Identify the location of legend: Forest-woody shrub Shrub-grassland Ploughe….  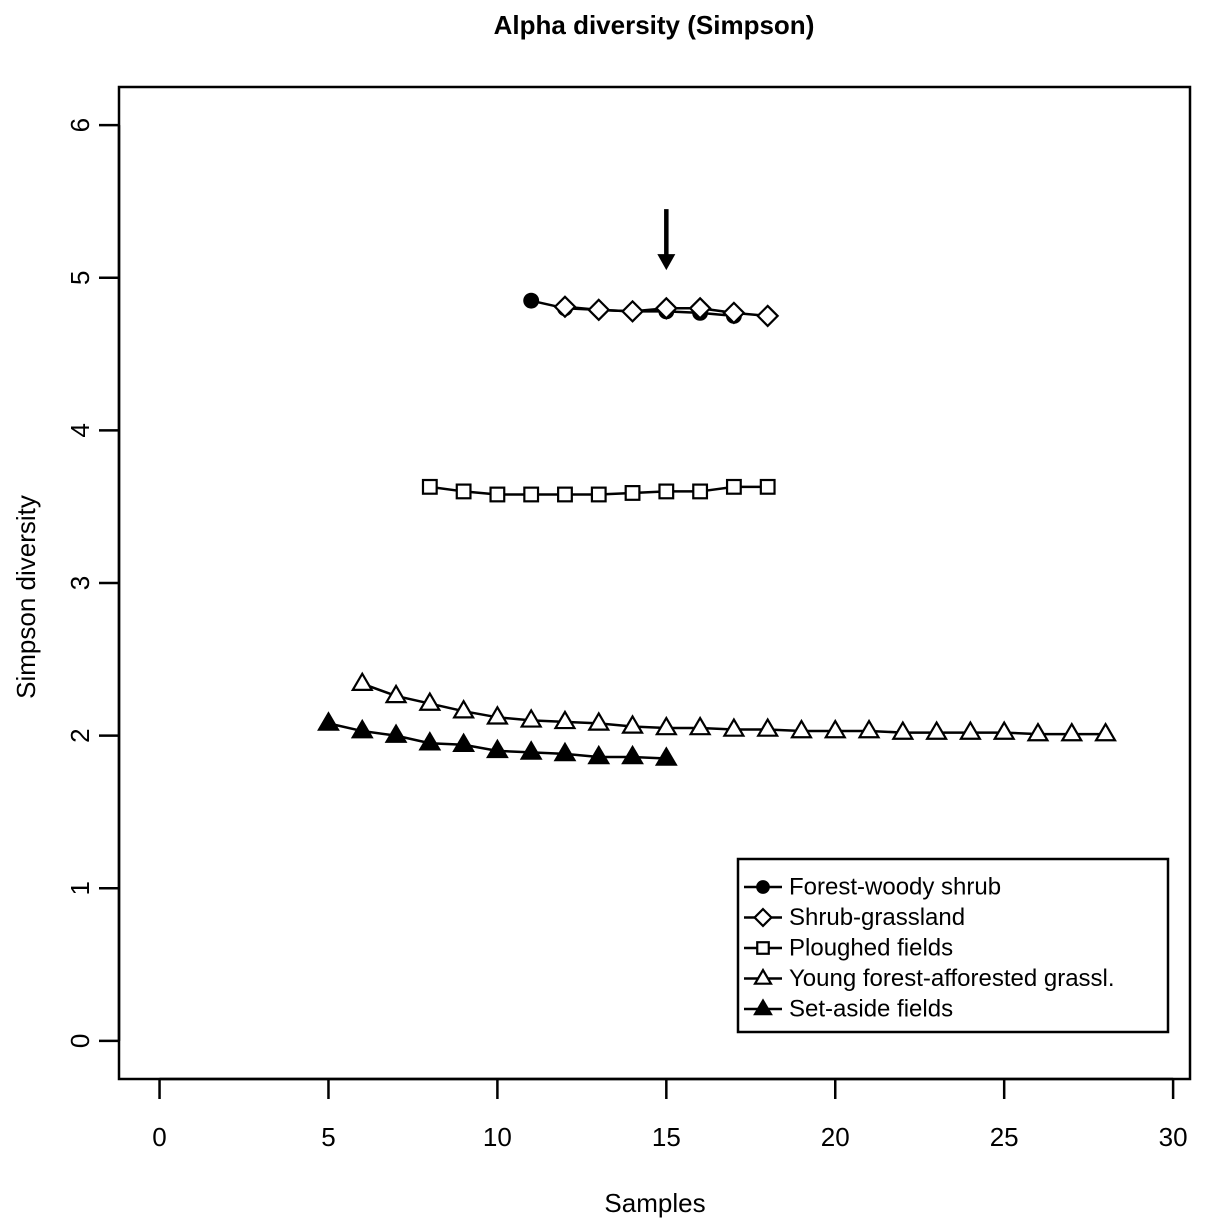
(953, 945).